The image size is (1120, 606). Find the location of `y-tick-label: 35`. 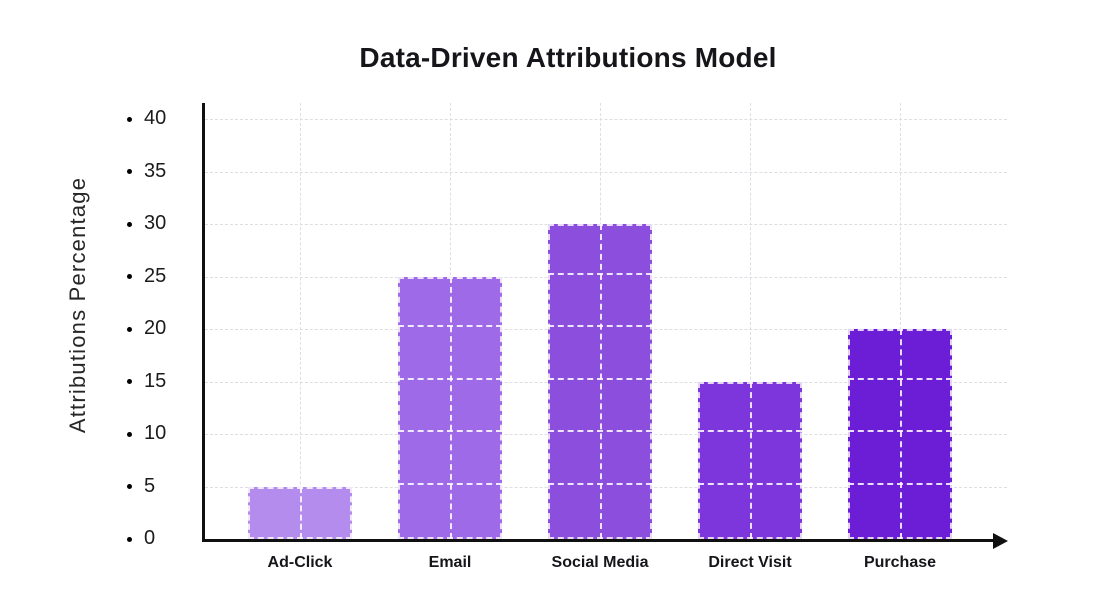

y-tick-label: 35 is located at coordinates (155, 170).